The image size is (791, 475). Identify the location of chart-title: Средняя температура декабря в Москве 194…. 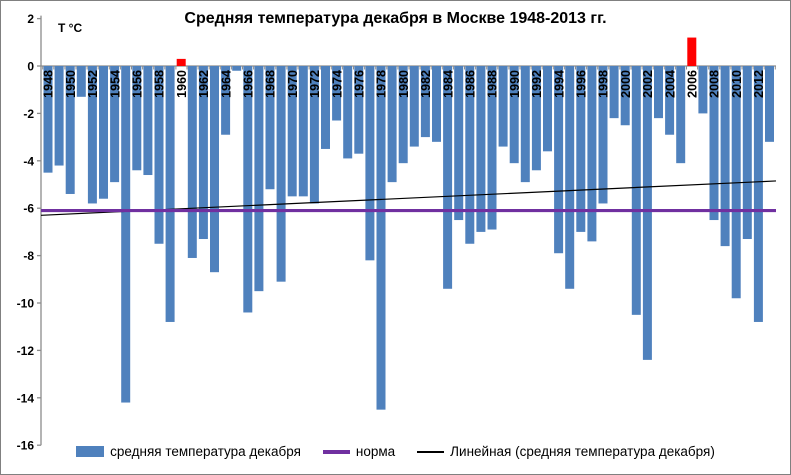
(395, 18).